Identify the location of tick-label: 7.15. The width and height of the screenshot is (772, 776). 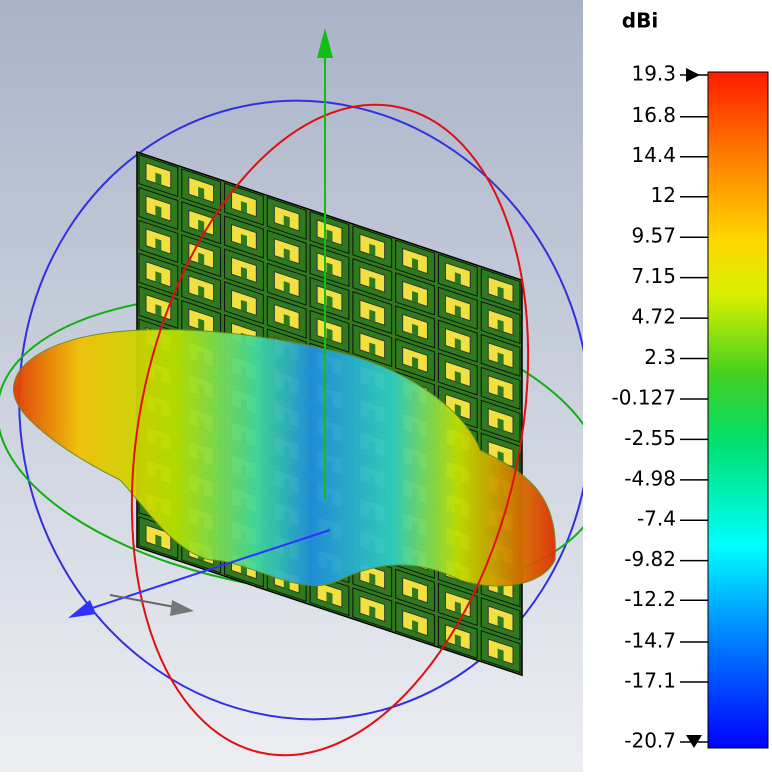
(653, 276).